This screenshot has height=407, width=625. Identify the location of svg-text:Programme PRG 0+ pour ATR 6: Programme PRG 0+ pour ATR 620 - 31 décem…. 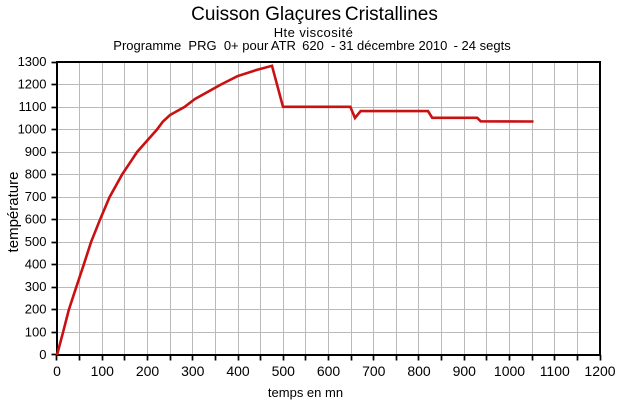
(312, 45).